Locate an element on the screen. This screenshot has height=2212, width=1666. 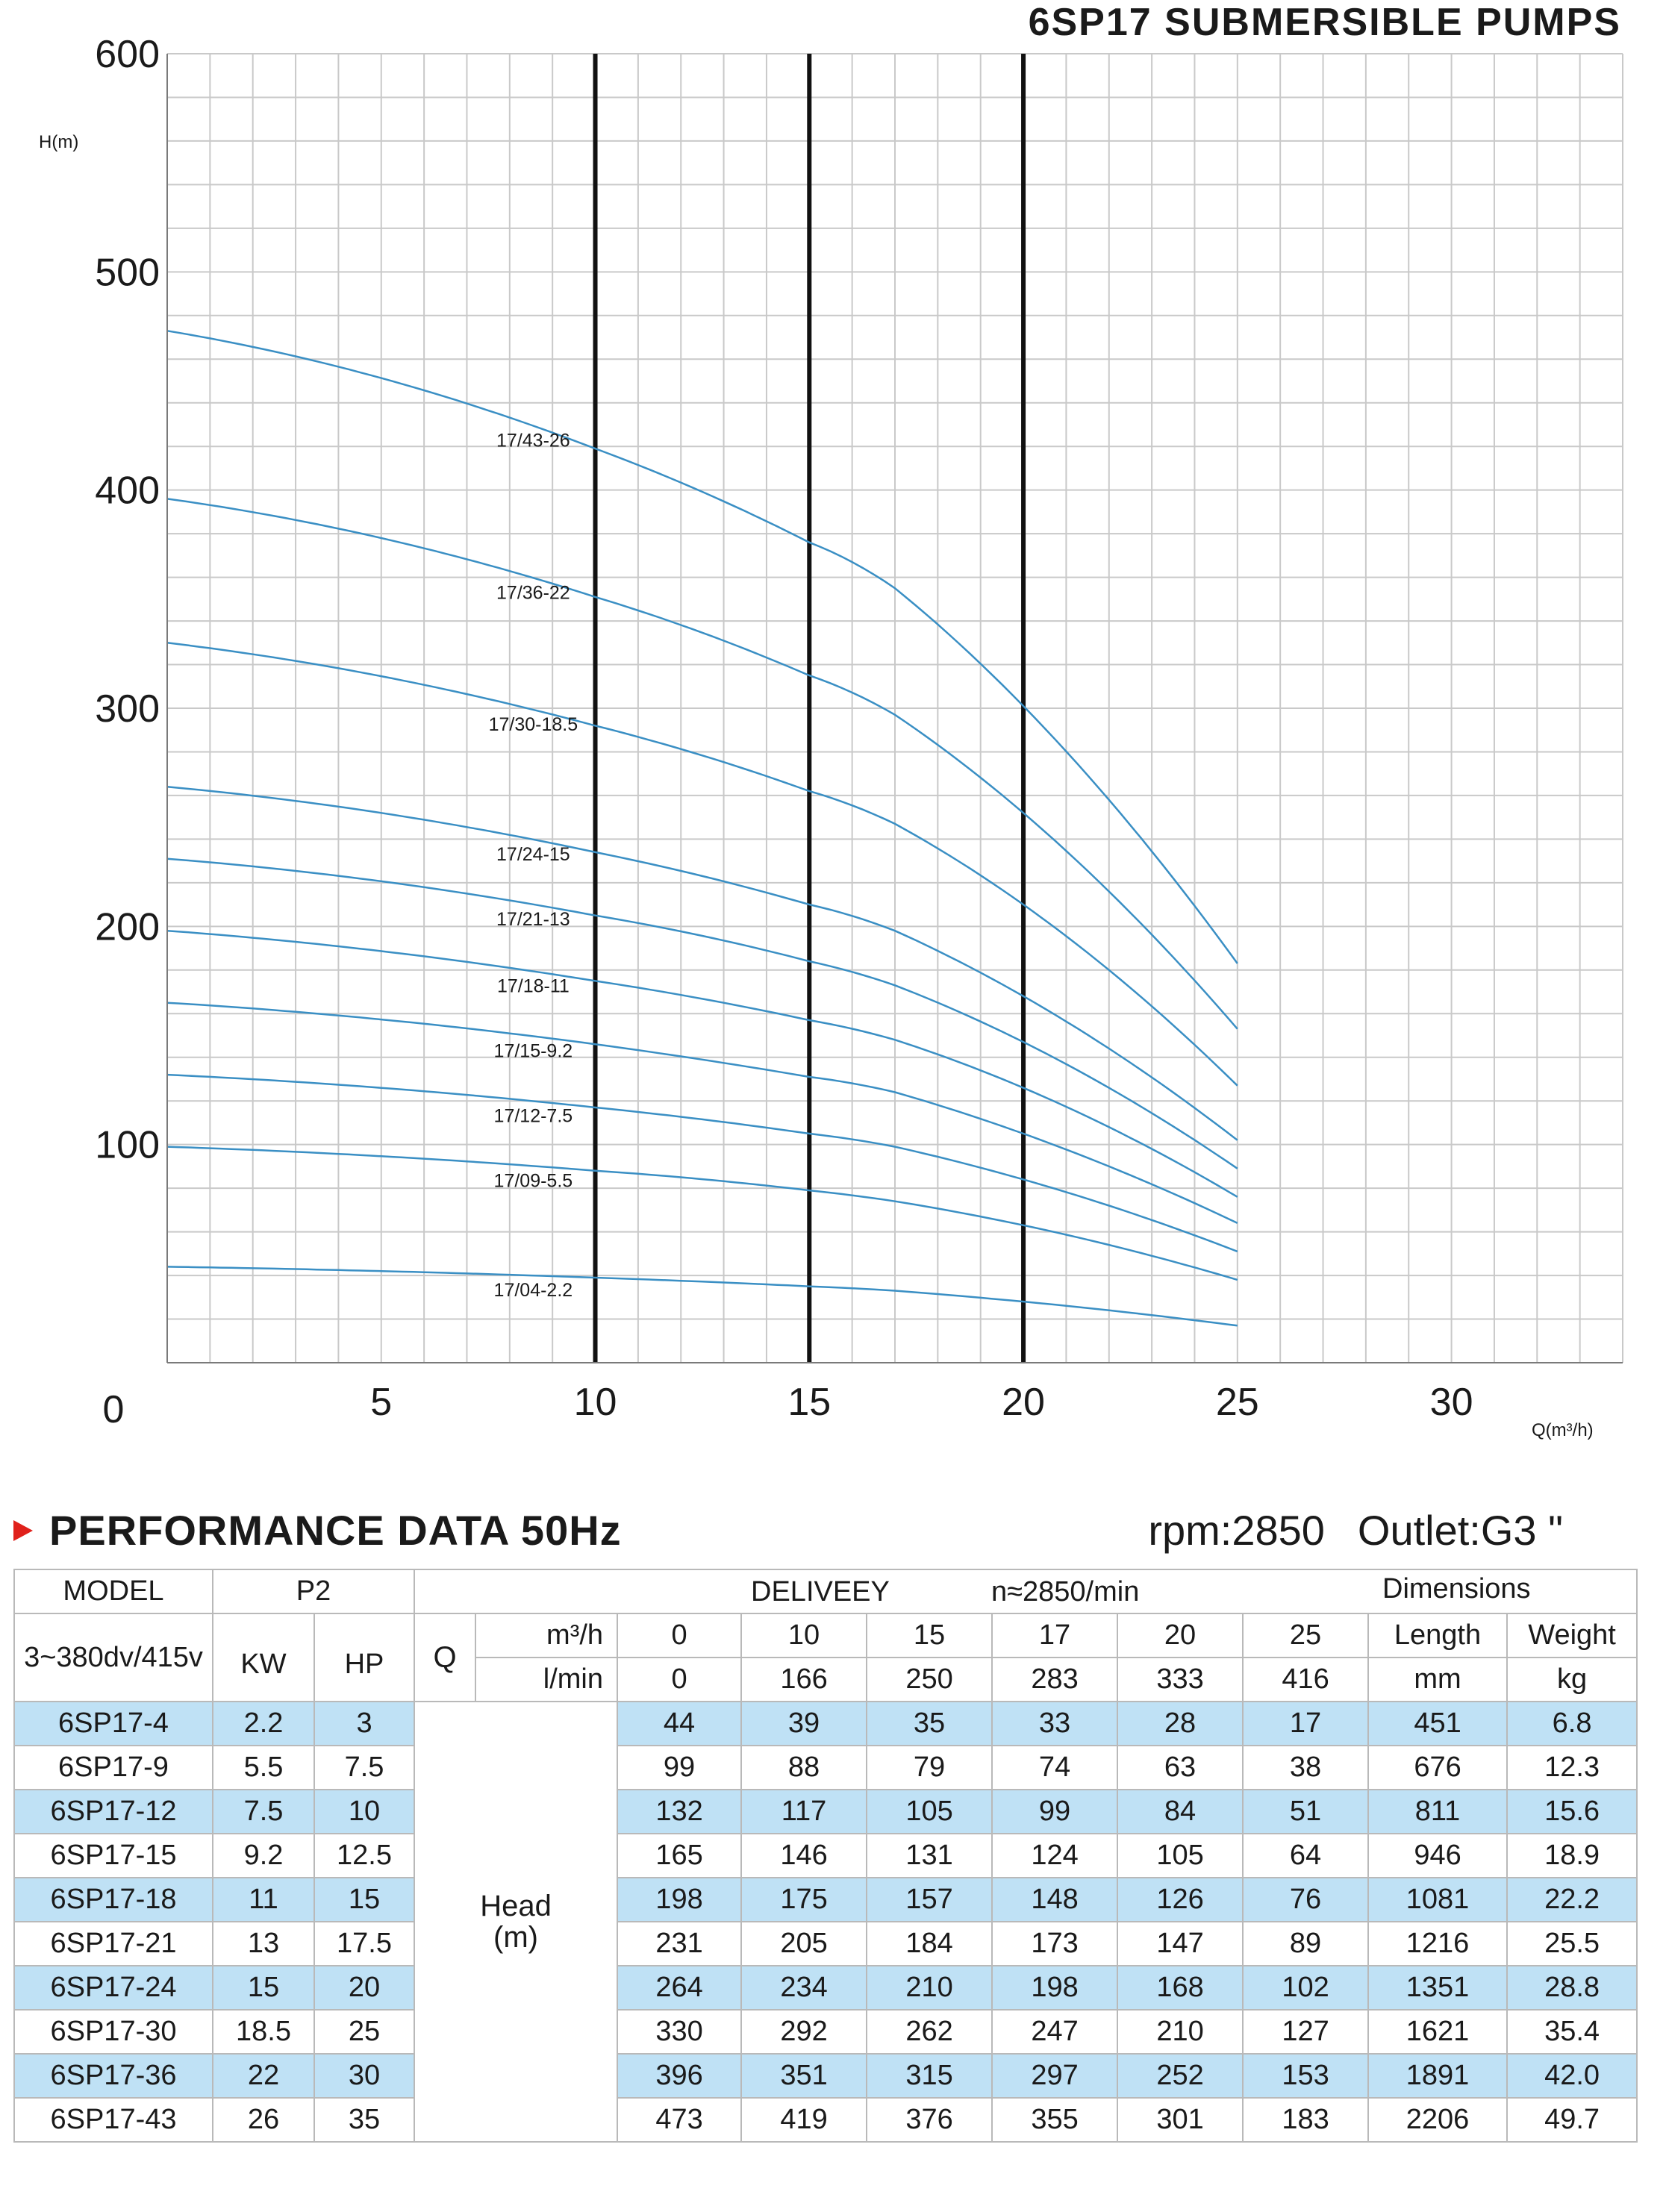
flow-lmin-value: 0 is located at coordinates (680, 1680).